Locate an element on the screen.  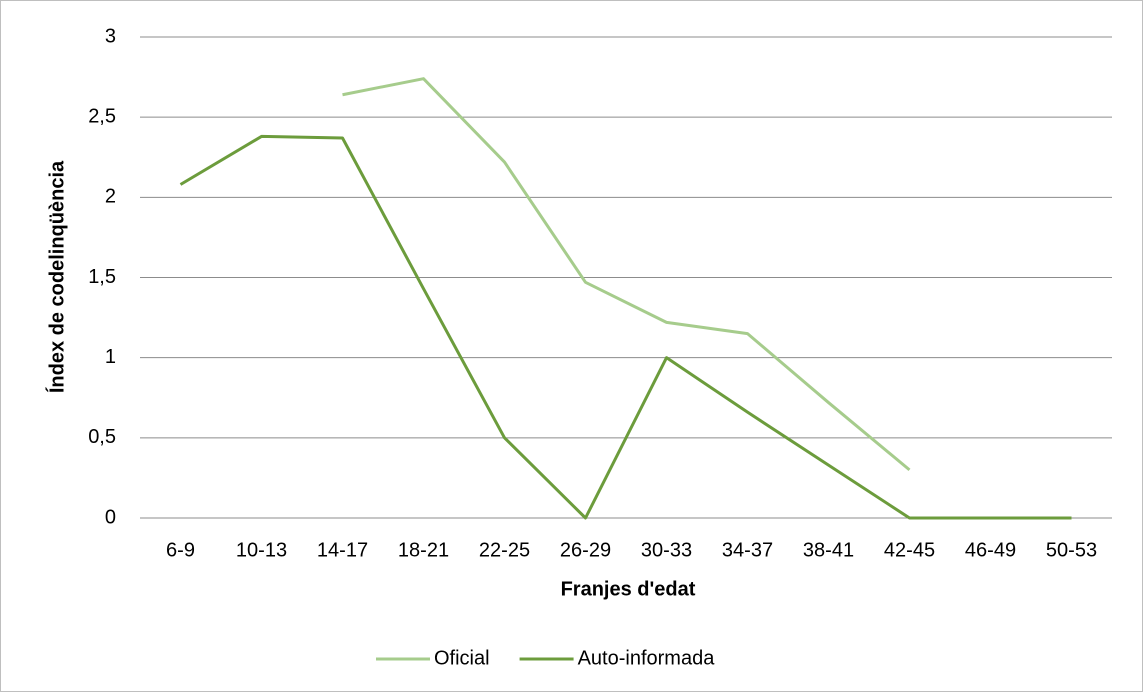
x-tick-label: 30-33 is located at coordinates (666, 550).